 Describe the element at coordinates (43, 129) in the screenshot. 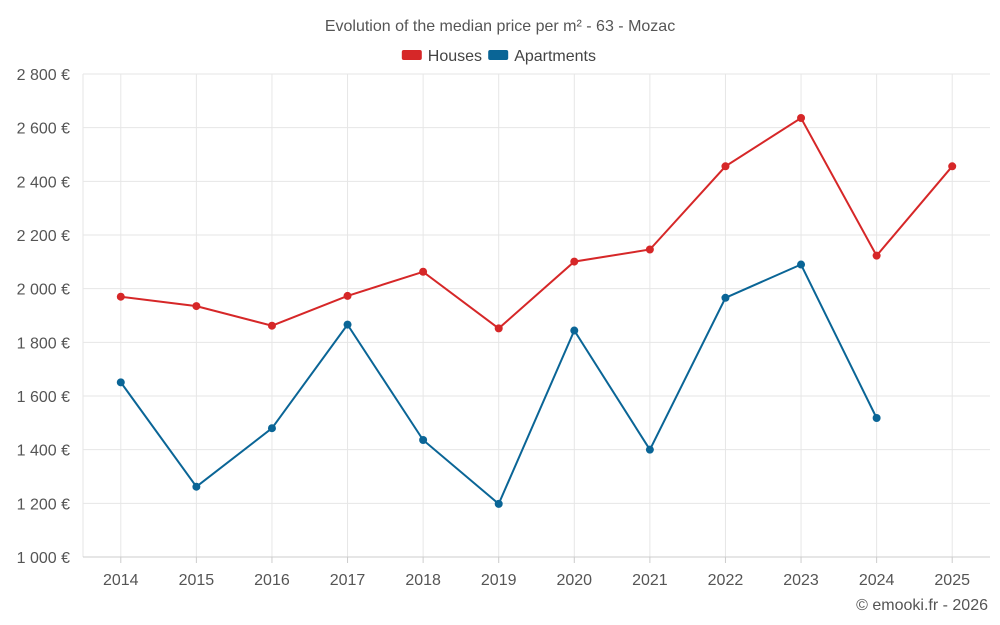

I see `y-tick-label: 2 600 €` at that location.